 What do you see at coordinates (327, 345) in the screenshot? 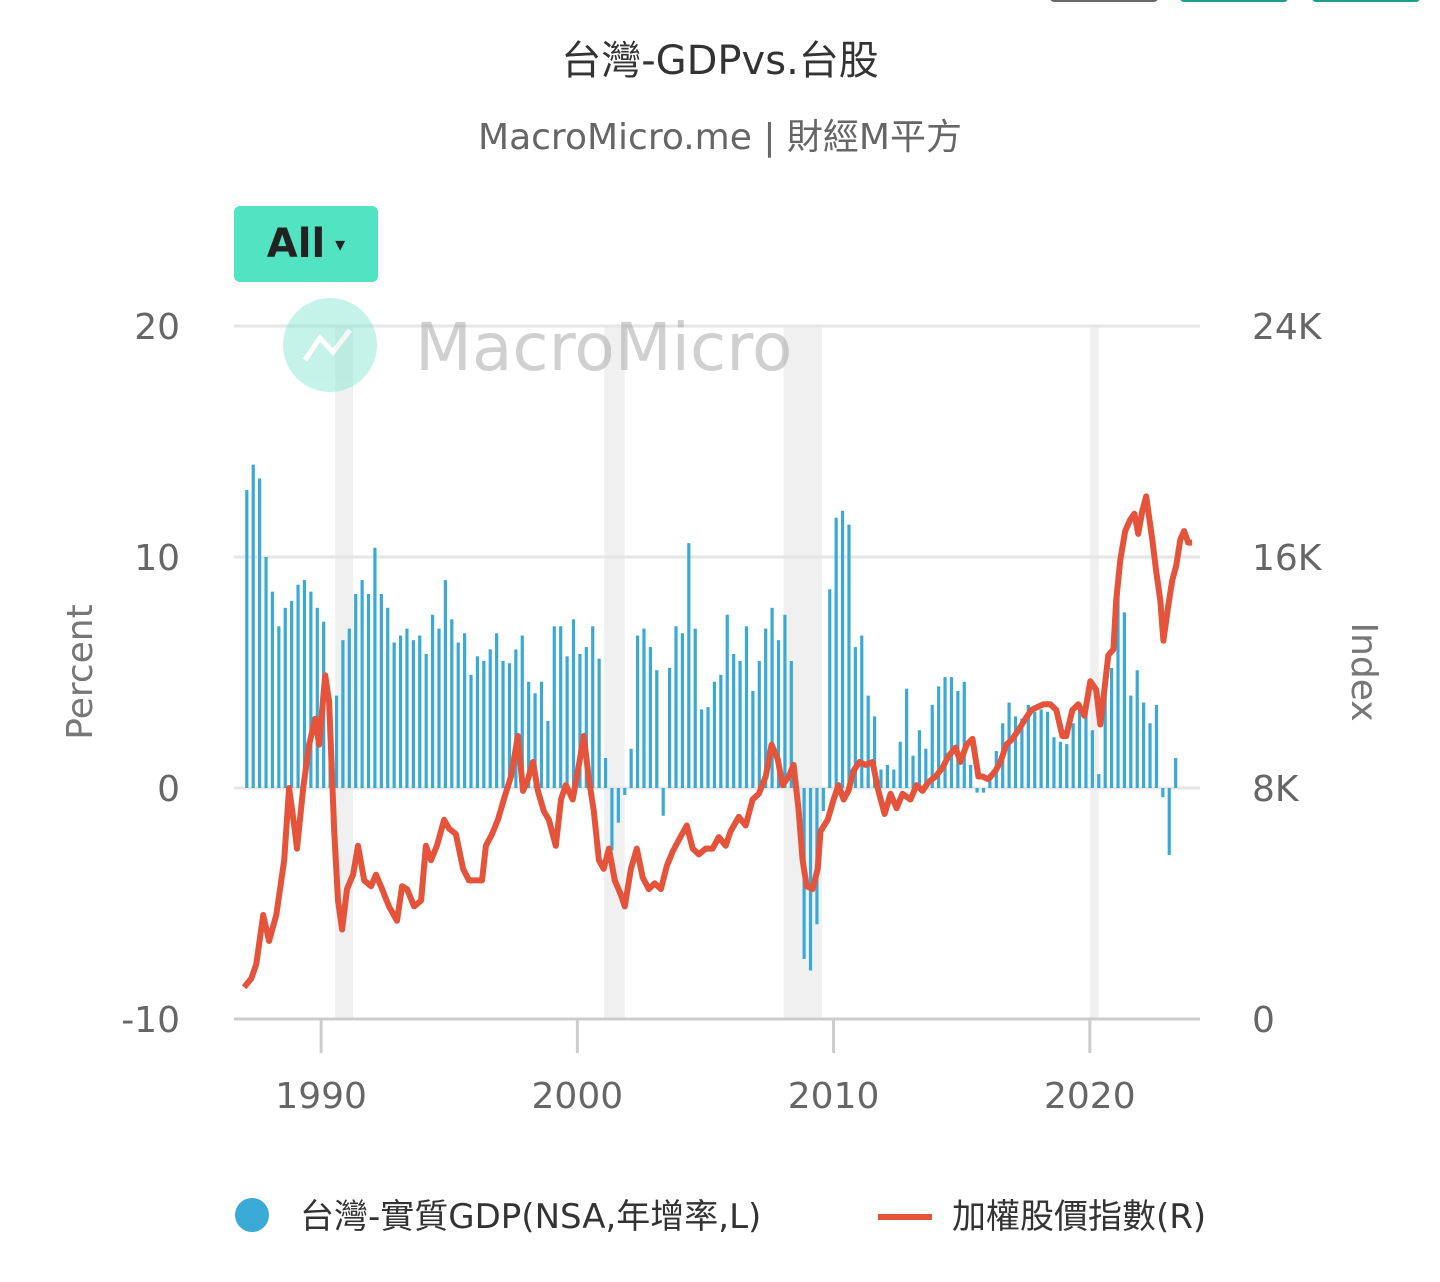
I see `logo-mark` at bounding box center [327, 345].